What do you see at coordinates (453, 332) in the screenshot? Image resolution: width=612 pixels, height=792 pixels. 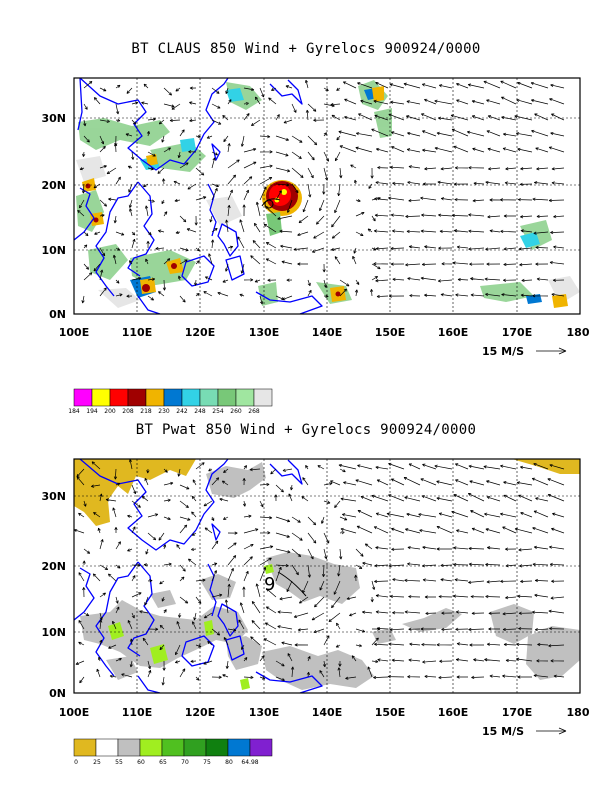 I see `panel1-x-tick: 160E` at bounding box center [453, 332].